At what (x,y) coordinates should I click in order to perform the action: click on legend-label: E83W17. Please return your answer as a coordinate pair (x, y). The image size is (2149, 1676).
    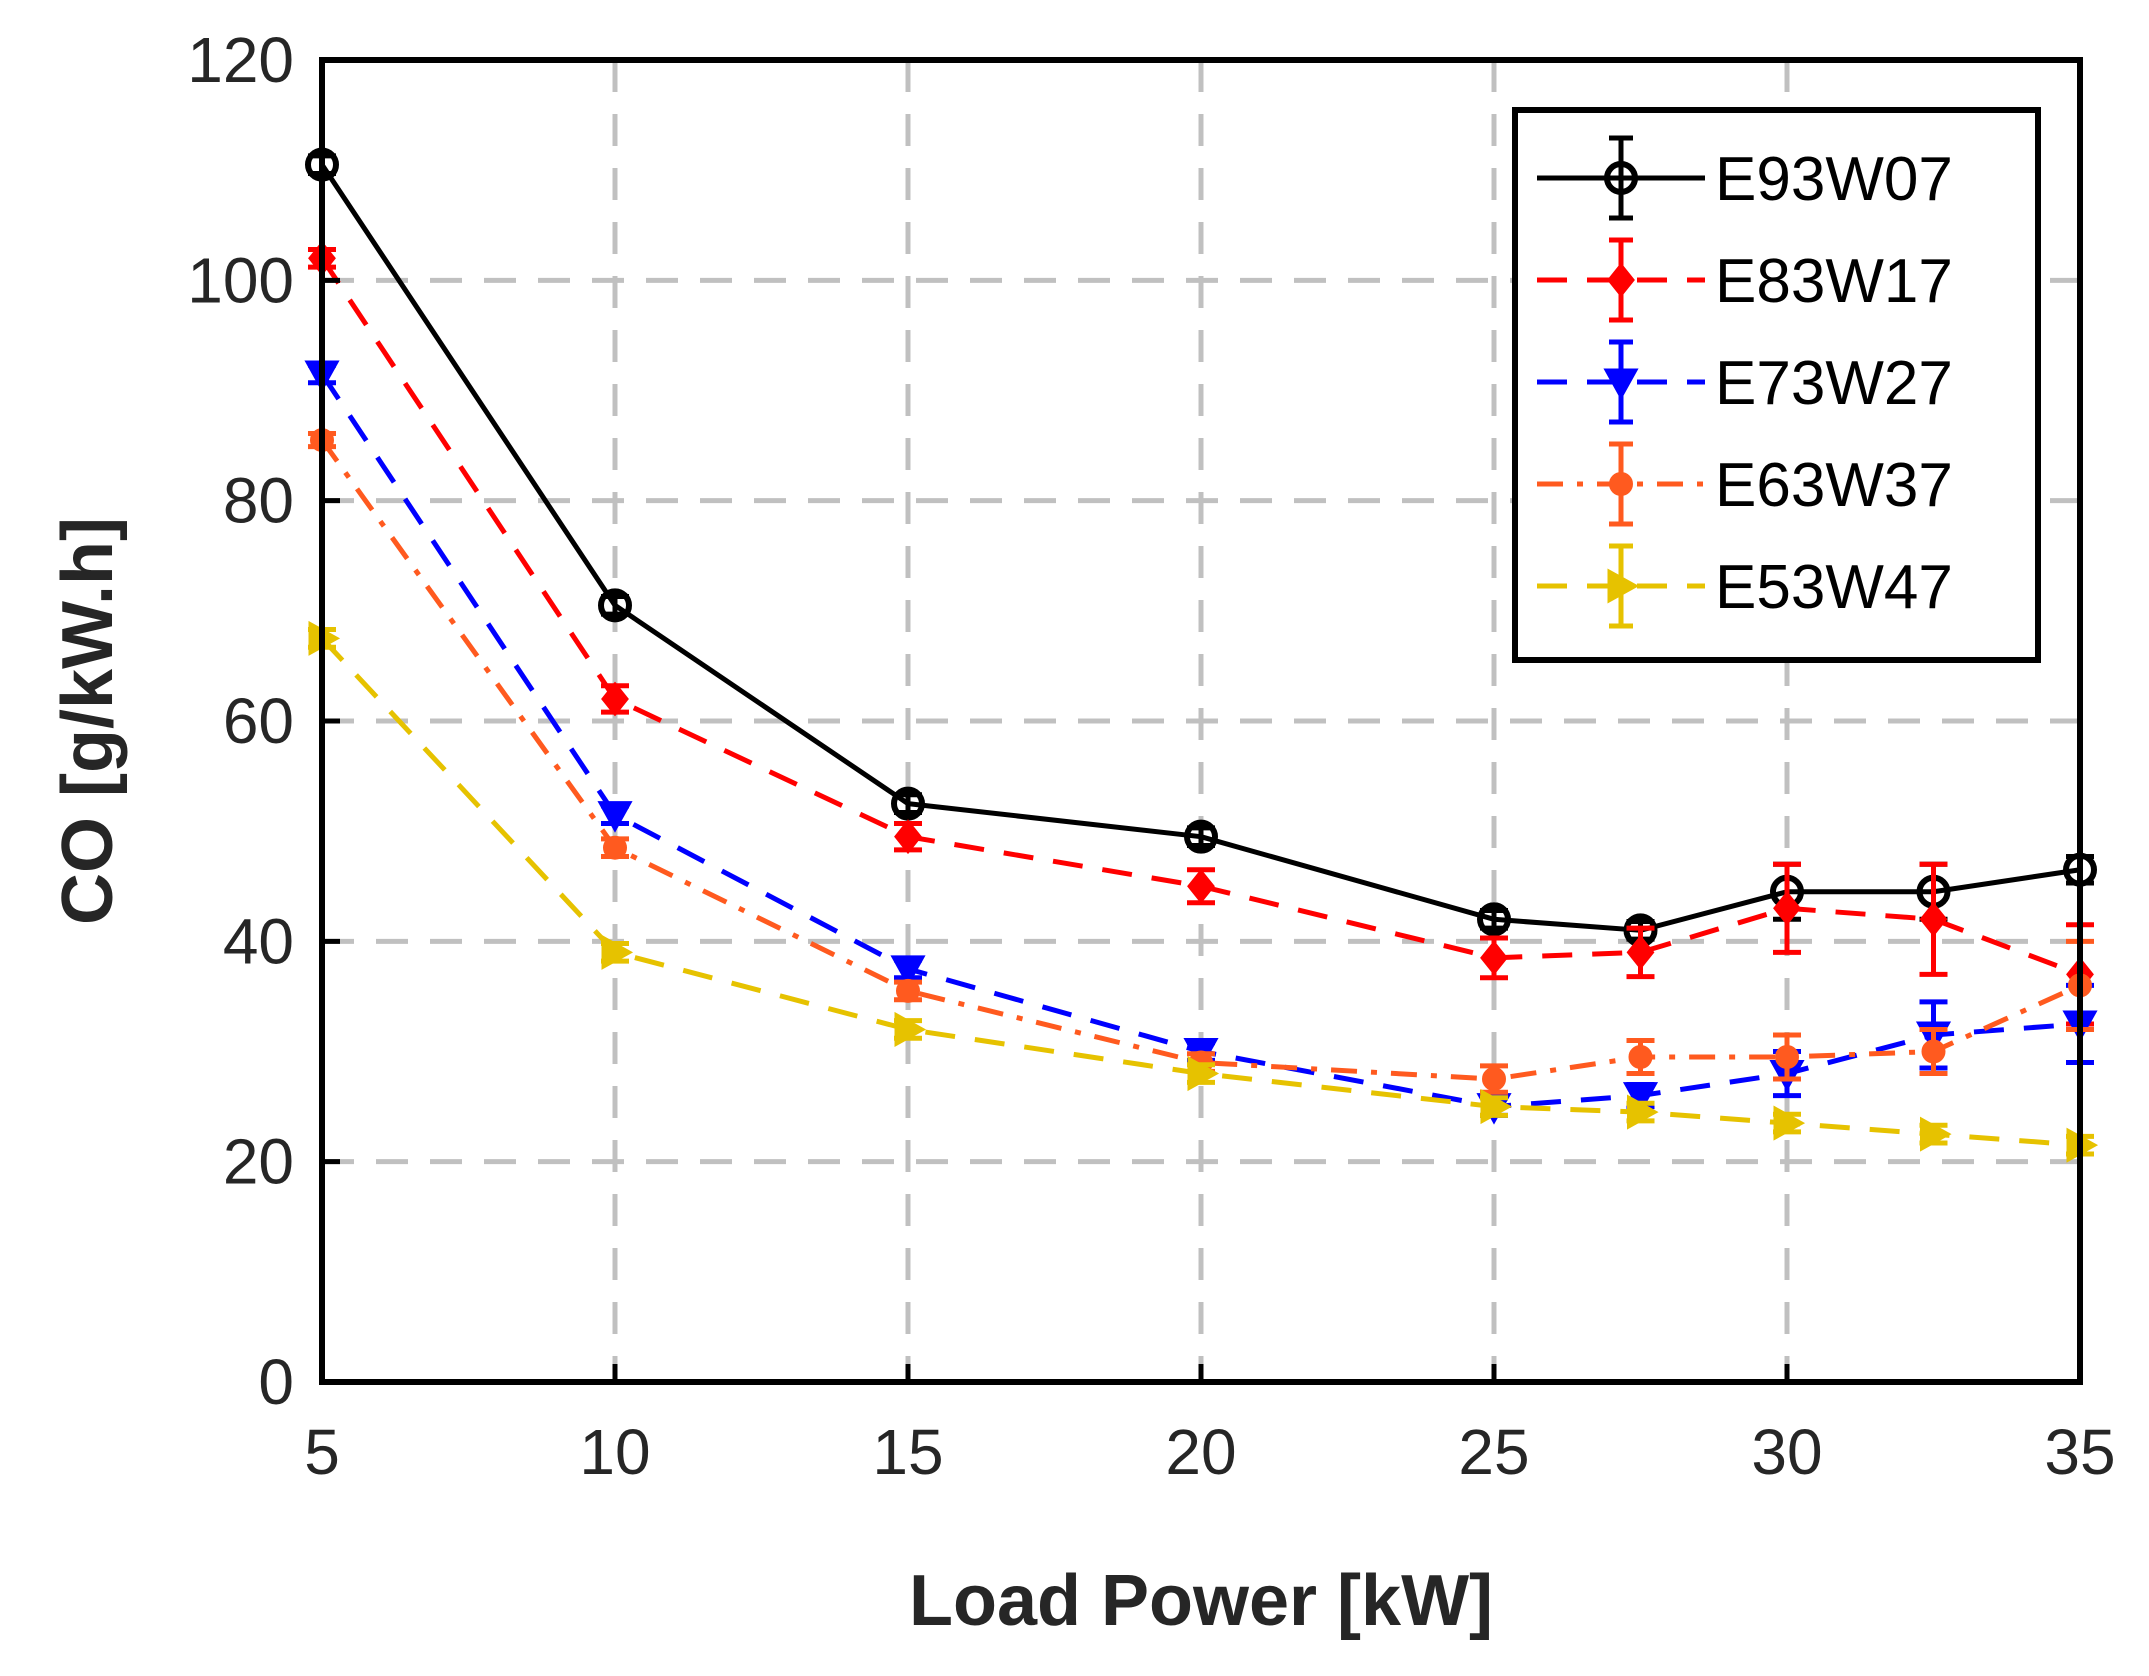
    Looking at the image, I should click on (1834, 281).